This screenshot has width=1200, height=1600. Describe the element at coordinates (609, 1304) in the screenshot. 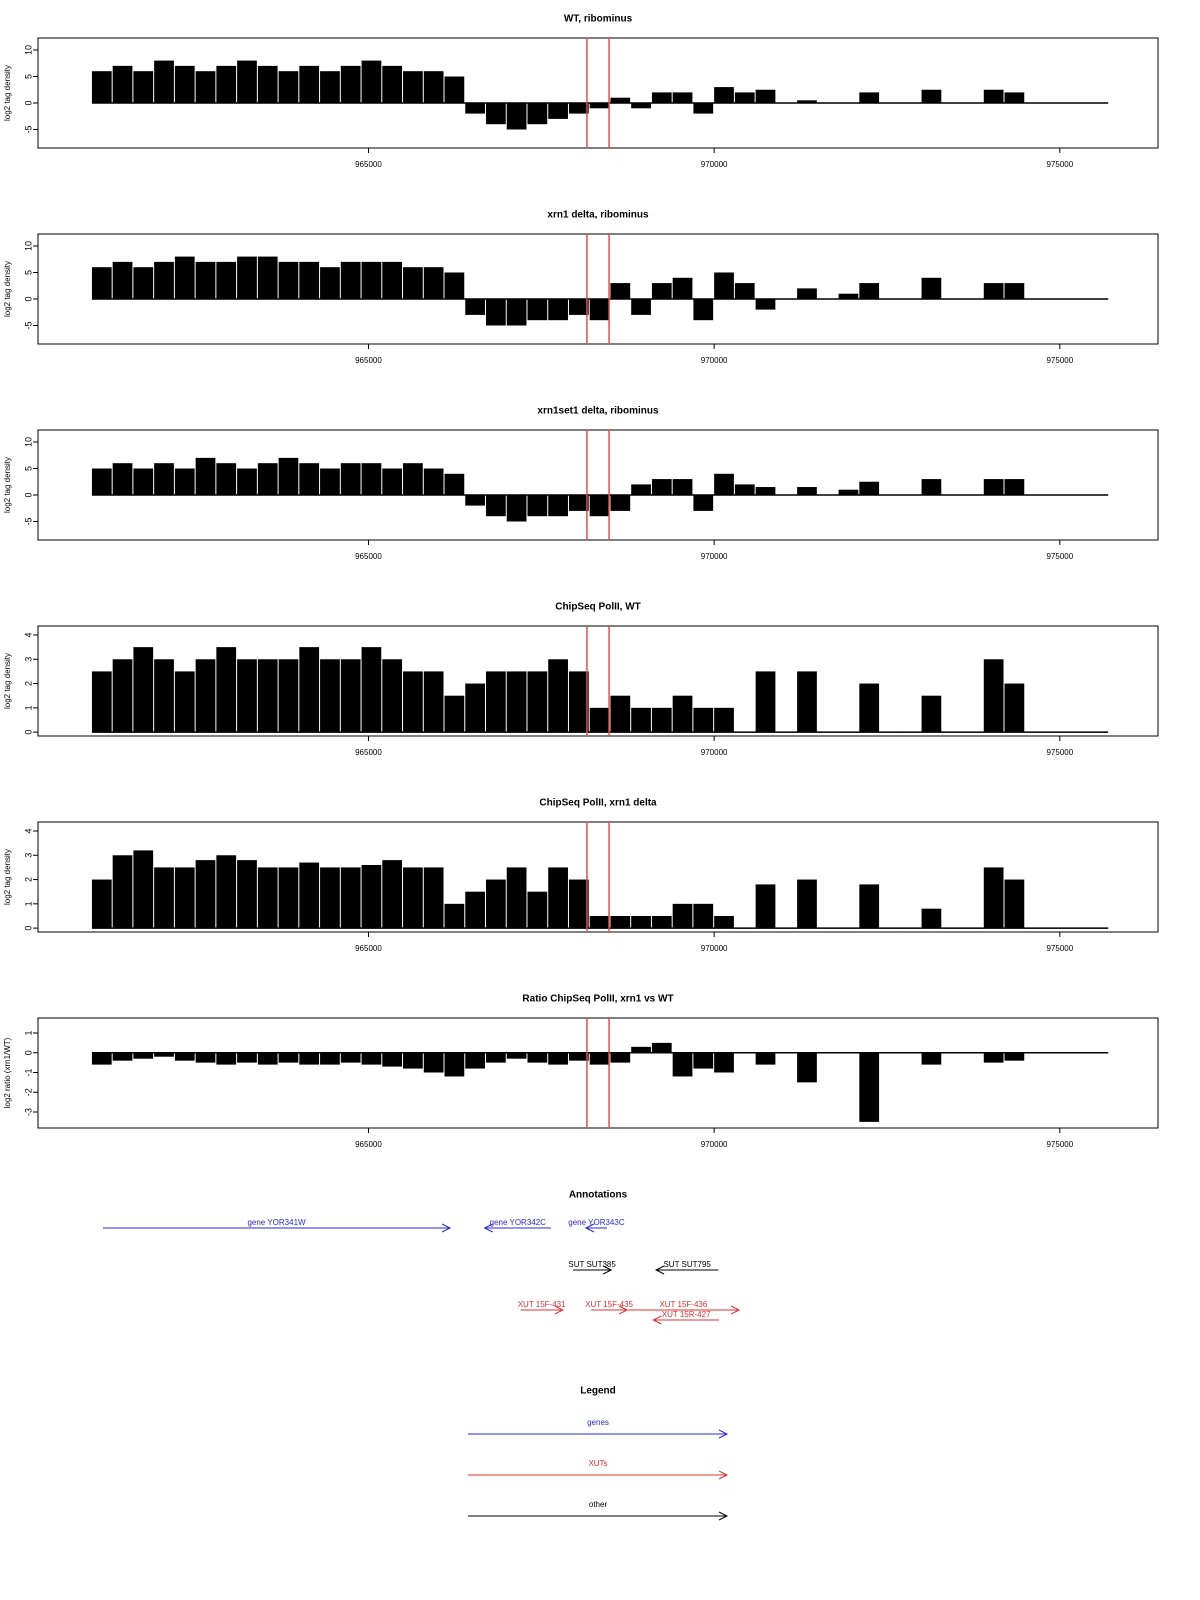

I see `feature-label: XUT 15F-435` at that location.